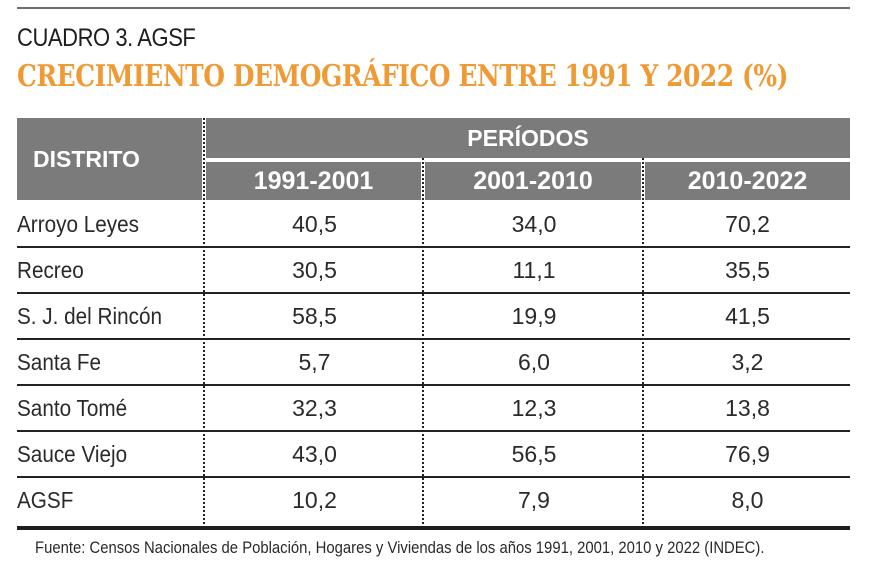 This screenshot has height=580, width=870. Describe the element at coordinates (433, 500) in the screenshot. I see `table-row: AGSF 10,2 7,9 8,0` at that location.